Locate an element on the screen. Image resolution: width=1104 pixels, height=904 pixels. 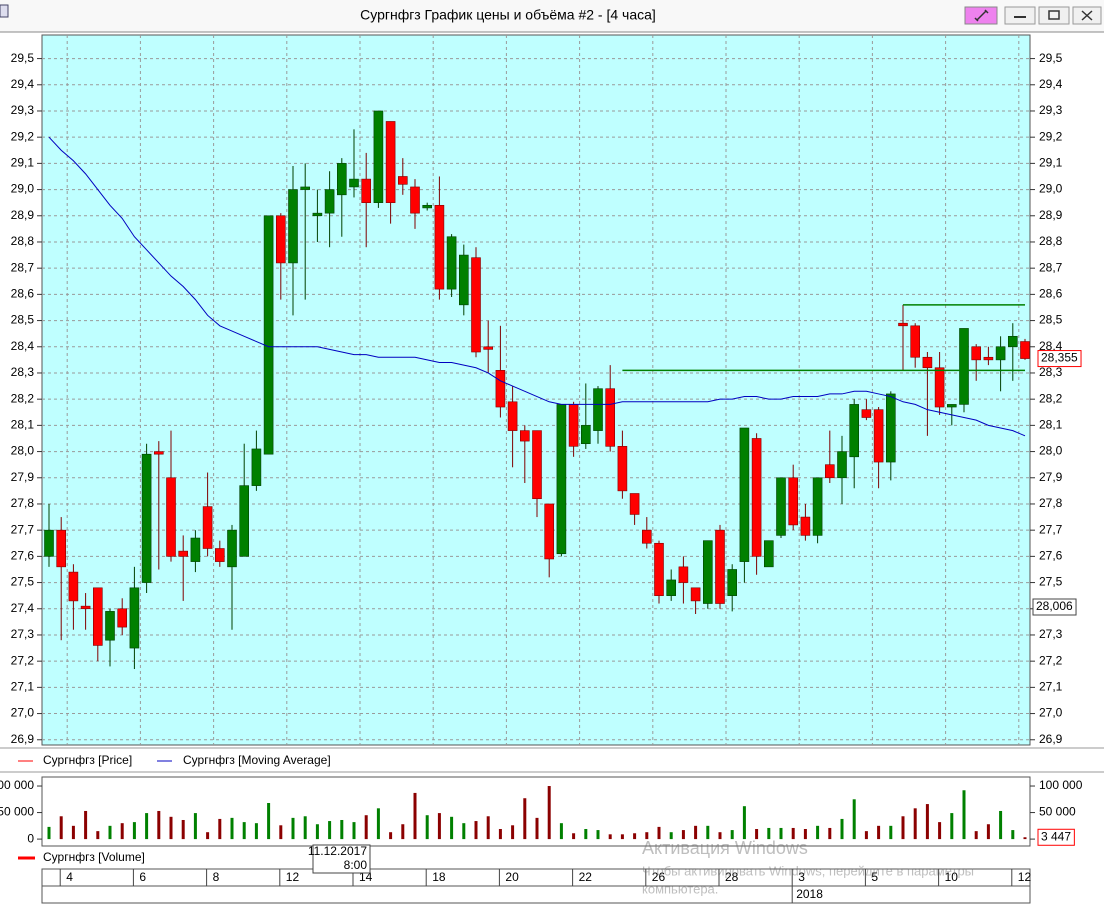
side-label: 28,006 is located at coordinates (1054, 606).